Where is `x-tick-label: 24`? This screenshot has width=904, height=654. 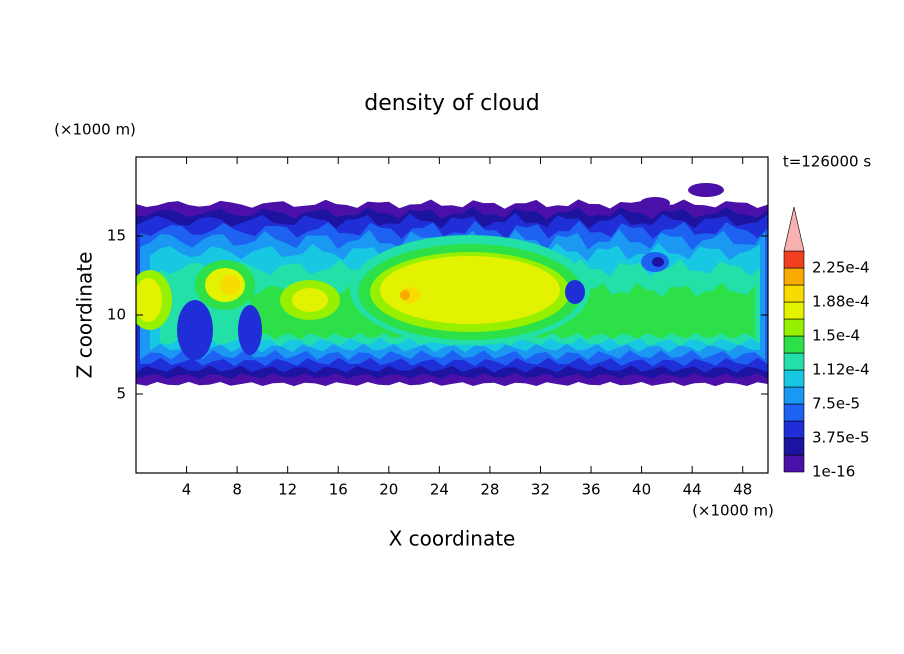 x-tick-label: 24 is located at coordinates (439, 490).